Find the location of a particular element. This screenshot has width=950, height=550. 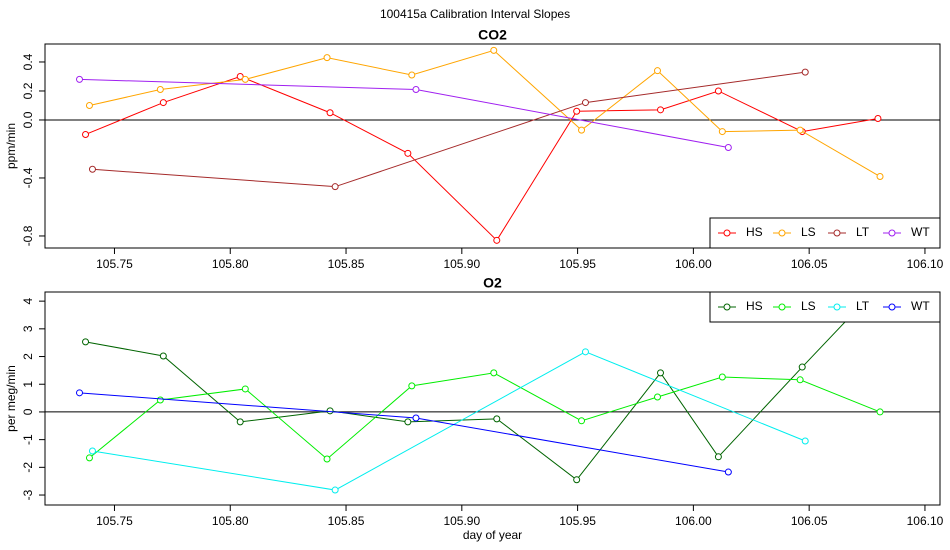

y-tick-label: 3 is located at coordinates (28, 328).